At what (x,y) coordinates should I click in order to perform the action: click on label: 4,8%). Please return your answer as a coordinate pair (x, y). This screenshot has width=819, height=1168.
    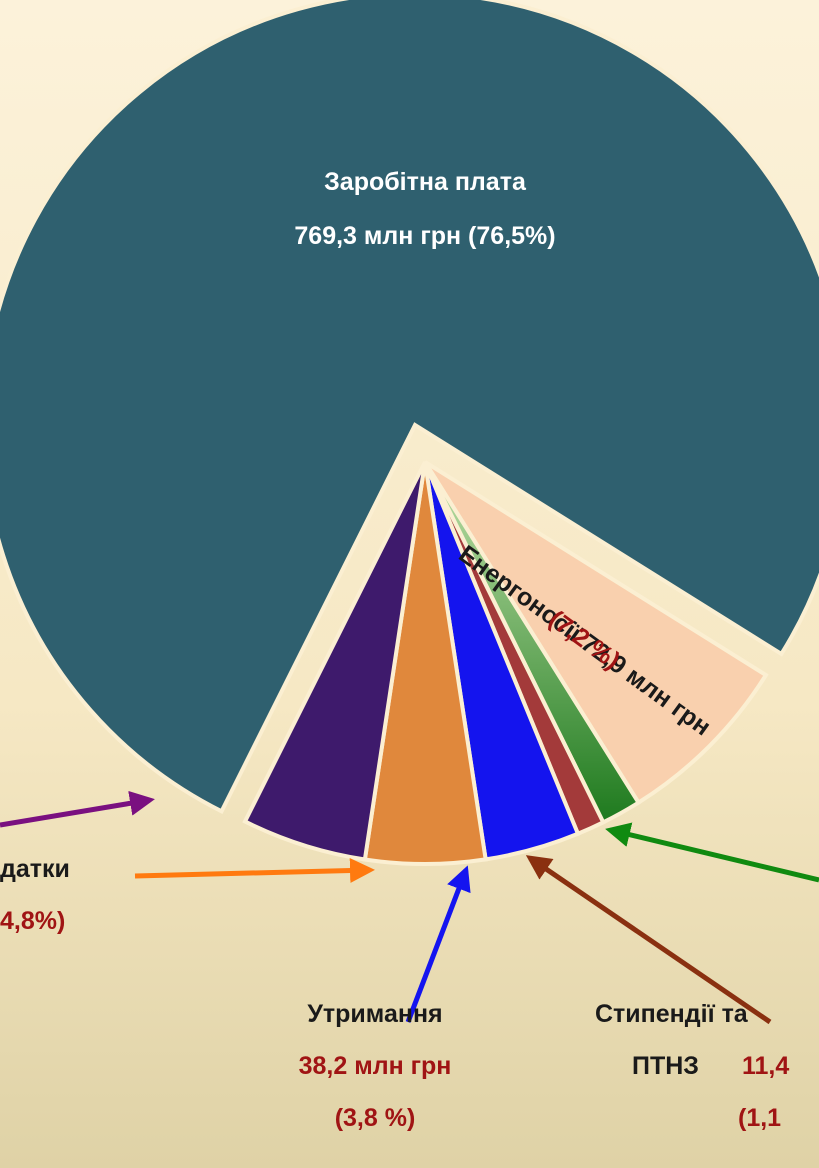
    Looking at the image, I should click on (33, 921).